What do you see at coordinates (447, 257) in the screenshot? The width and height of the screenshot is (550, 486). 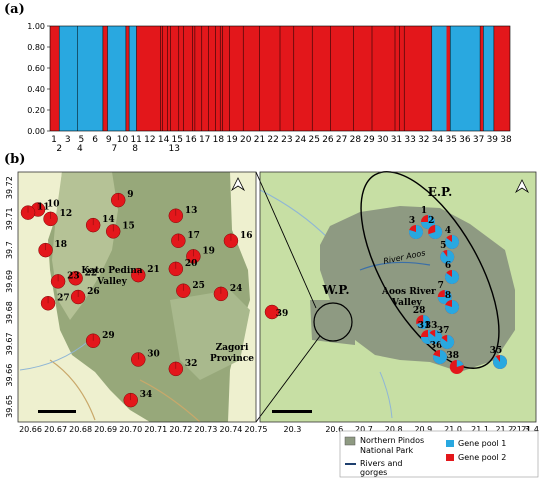 I see `site-5-pie-slice` at bounding box center [447, 257].